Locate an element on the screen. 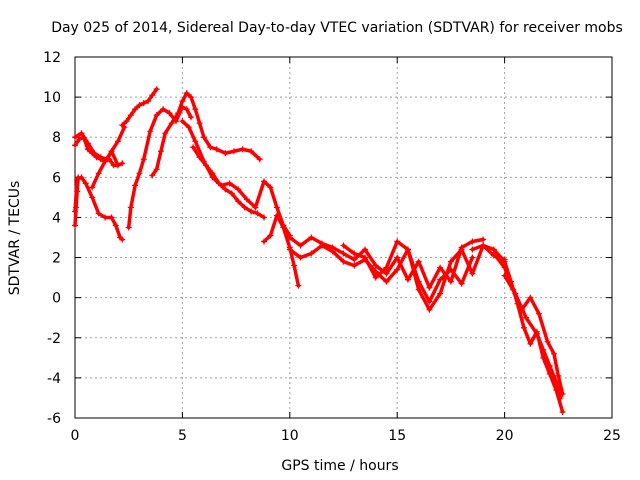 The width and height of the screenshot is (640, 480). x-tick-label: 10 is located at coordinates (290, 436).